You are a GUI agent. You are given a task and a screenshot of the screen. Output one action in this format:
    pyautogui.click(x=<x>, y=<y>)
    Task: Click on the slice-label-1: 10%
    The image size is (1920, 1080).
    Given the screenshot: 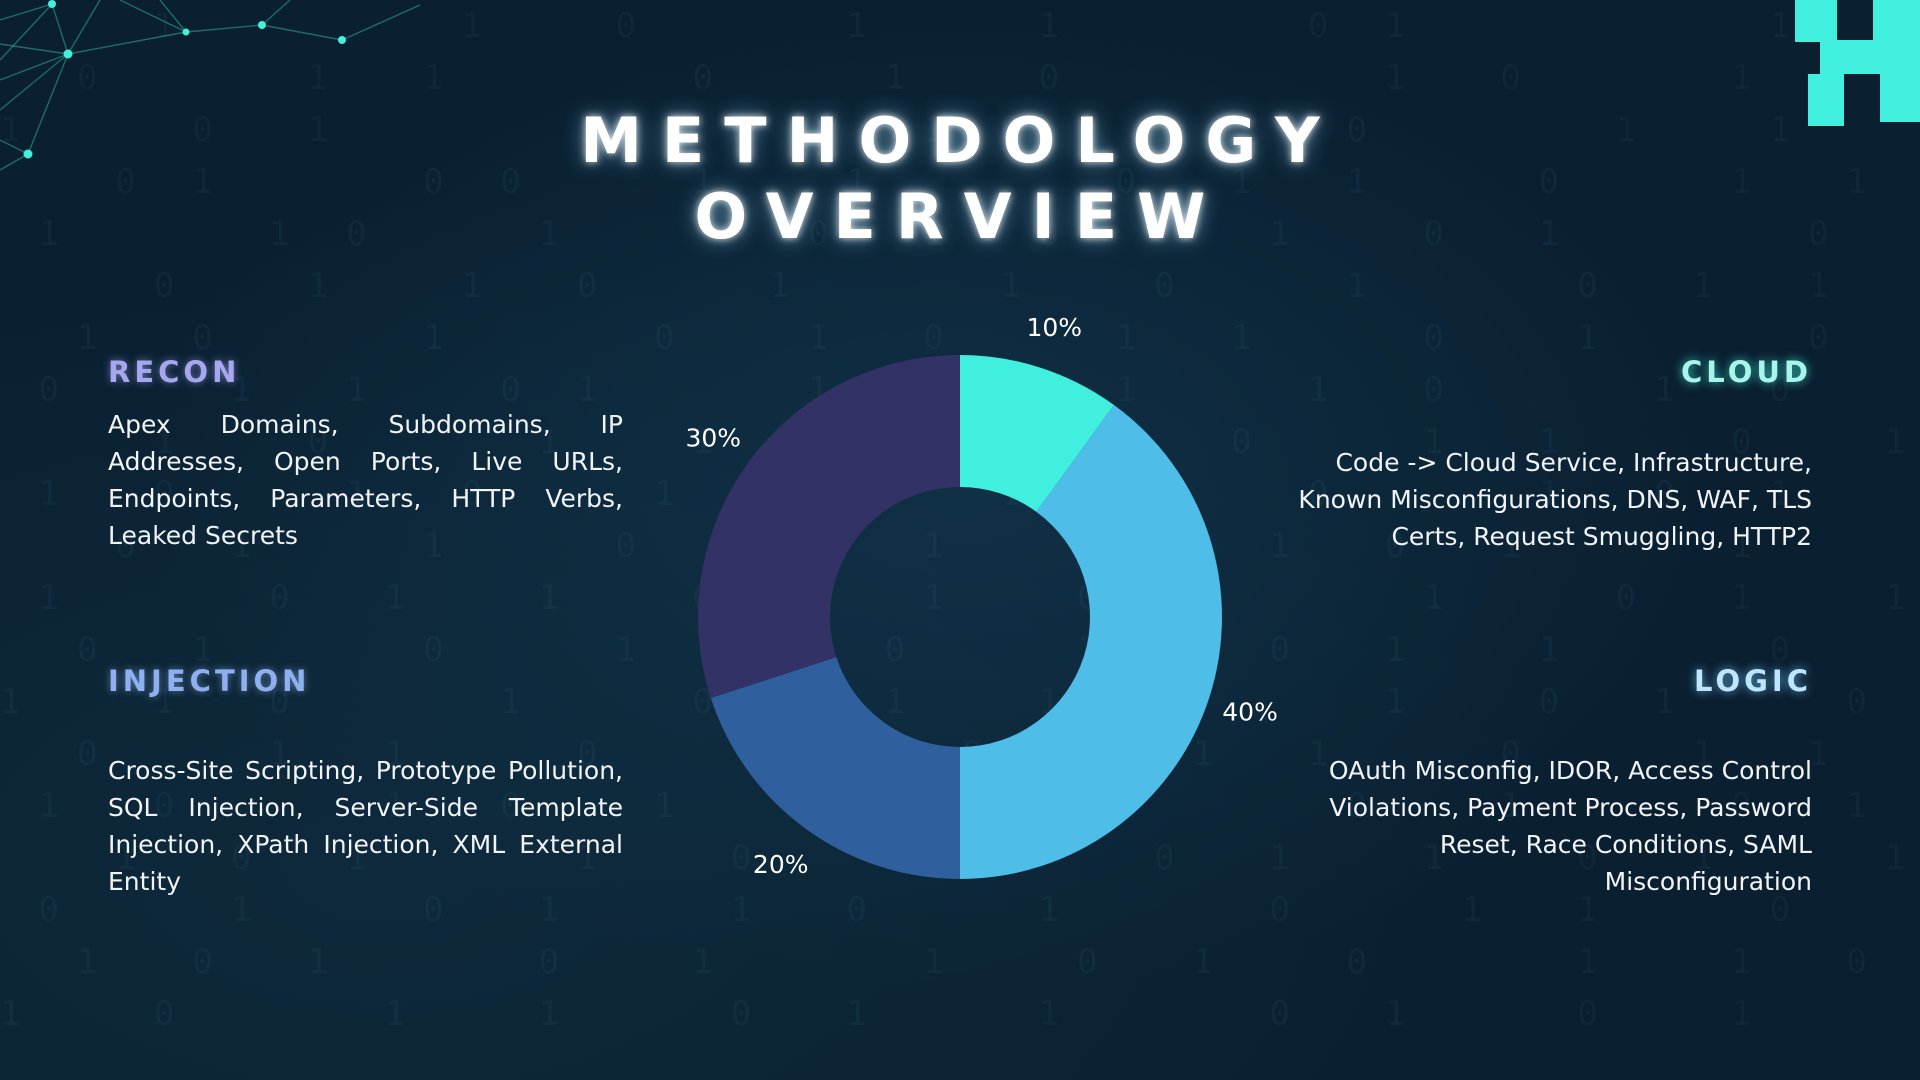 What is the action you would take?
    pyautogui.click(x=1054, y=327)
    